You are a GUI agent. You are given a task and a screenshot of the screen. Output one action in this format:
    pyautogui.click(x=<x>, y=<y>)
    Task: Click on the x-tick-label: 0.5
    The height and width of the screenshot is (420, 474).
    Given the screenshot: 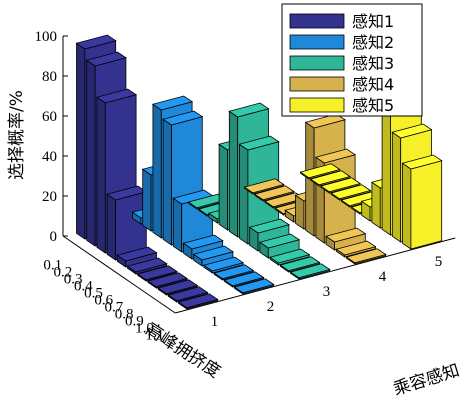 What is the action you would take?
    pyautogui.click(x=93, y=294)
    